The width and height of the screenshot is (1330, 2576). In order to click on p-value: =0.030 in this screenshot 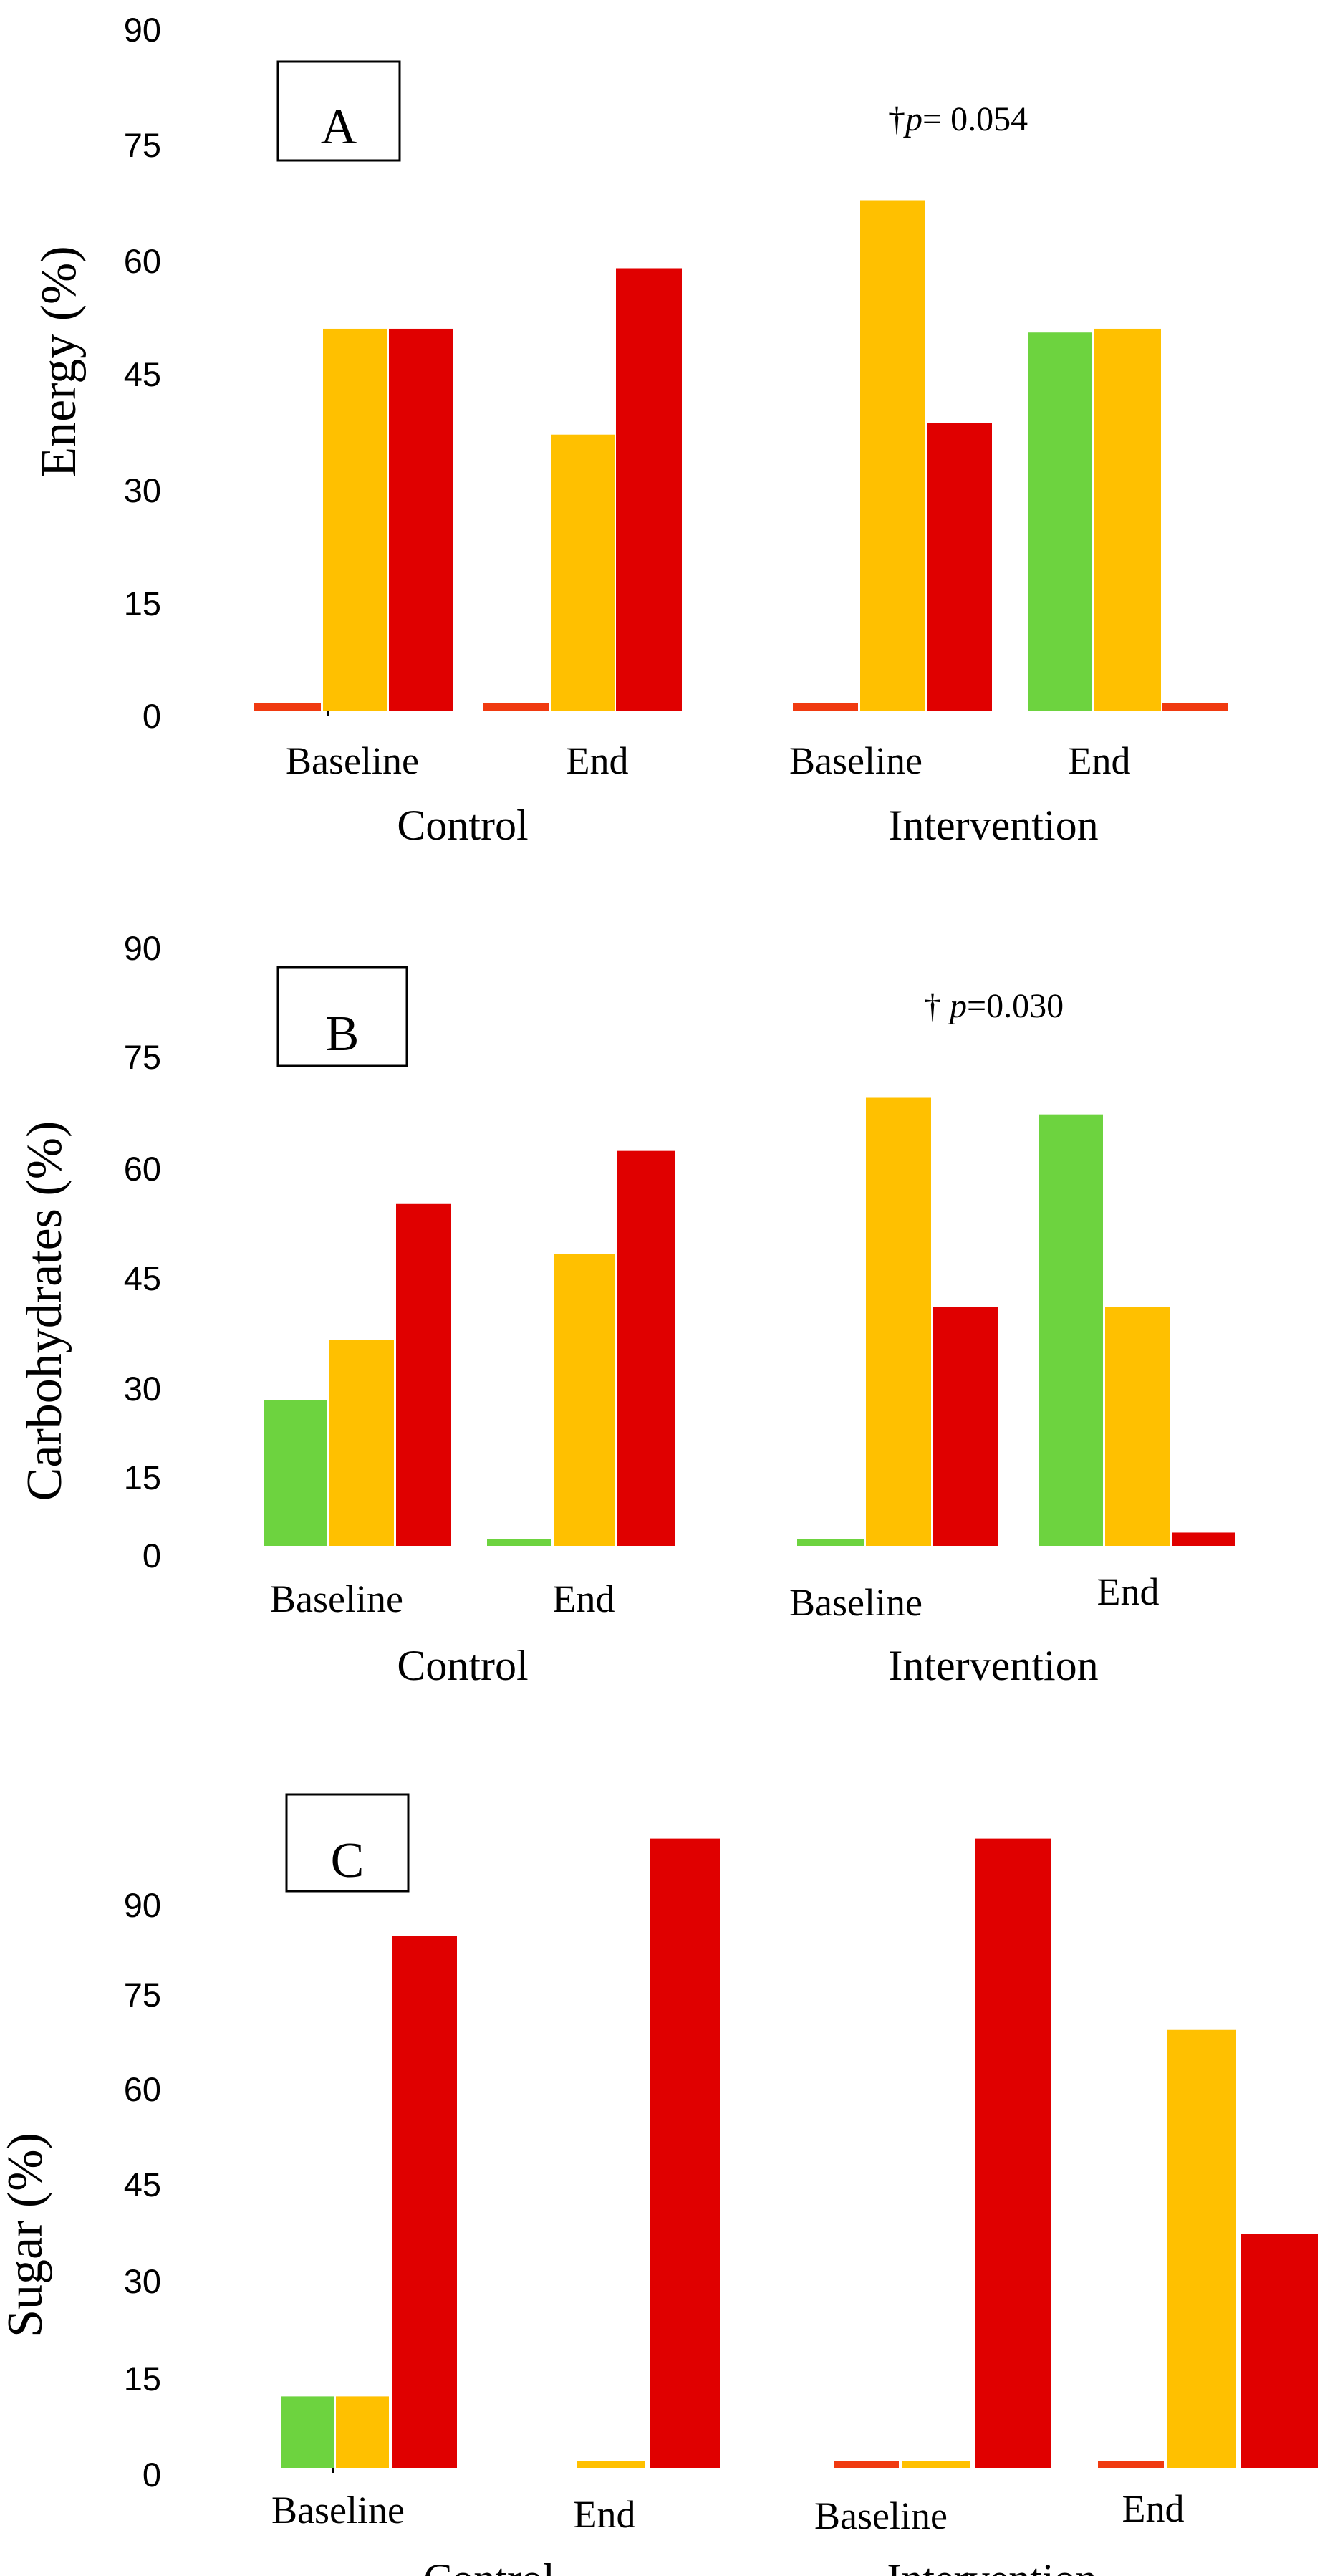, I will do `click(1015, 1006)`.